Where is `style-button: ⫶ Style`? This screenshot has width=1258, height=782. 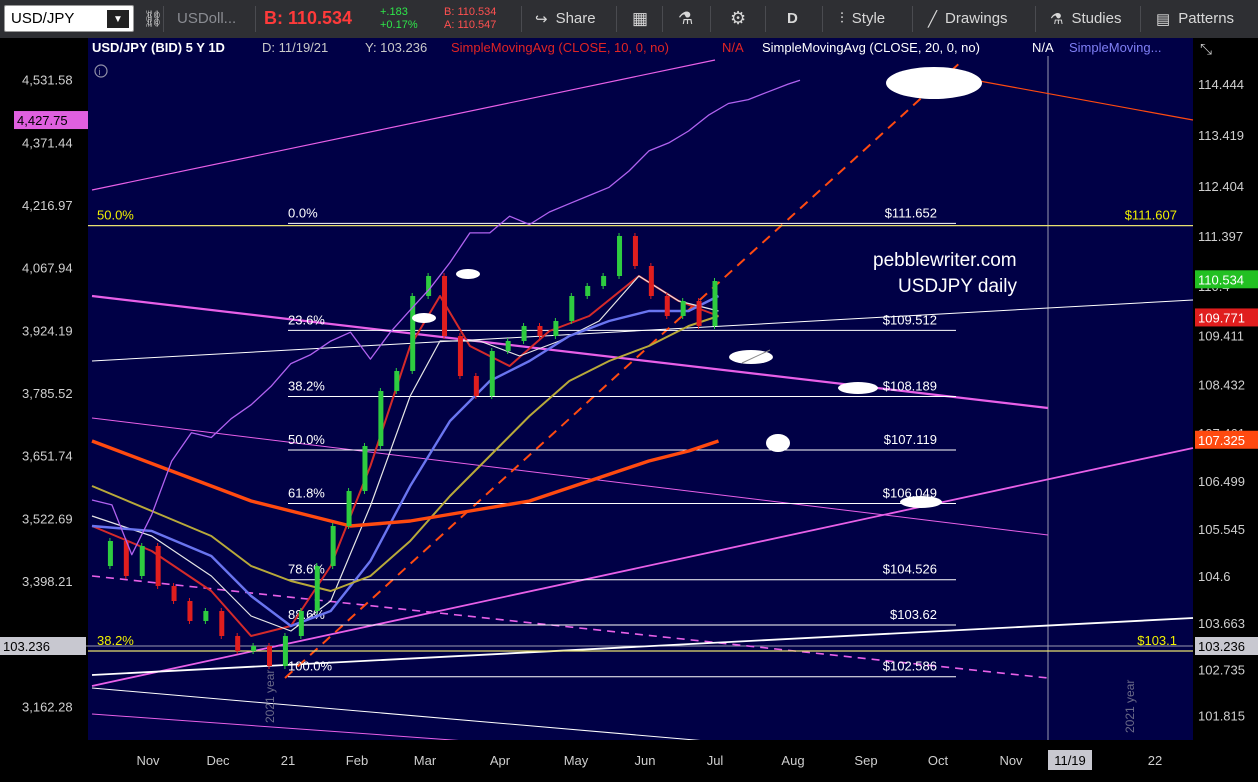 style-button: ⫶ Style is located at coordinates (862, 18).